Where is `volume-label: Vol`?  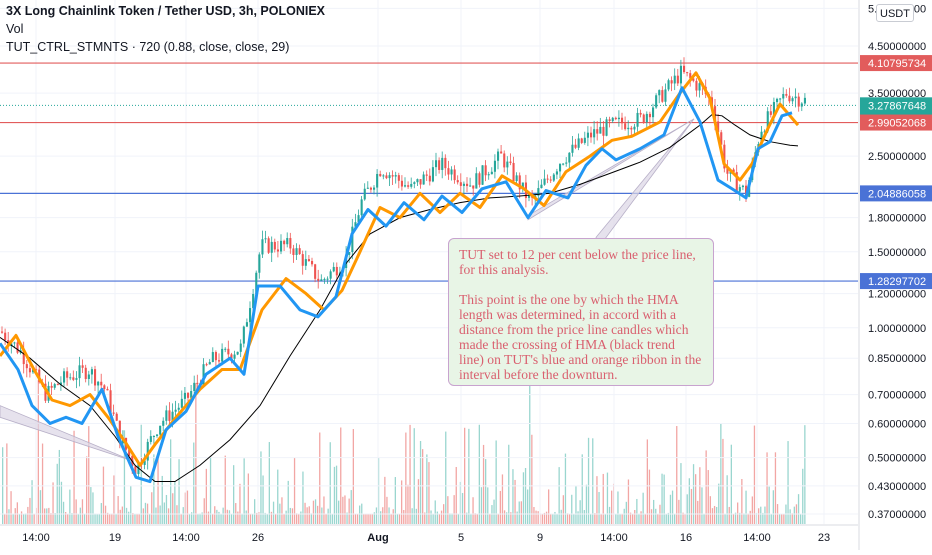 volume-label: Vol is located at coordinates (15, 29).